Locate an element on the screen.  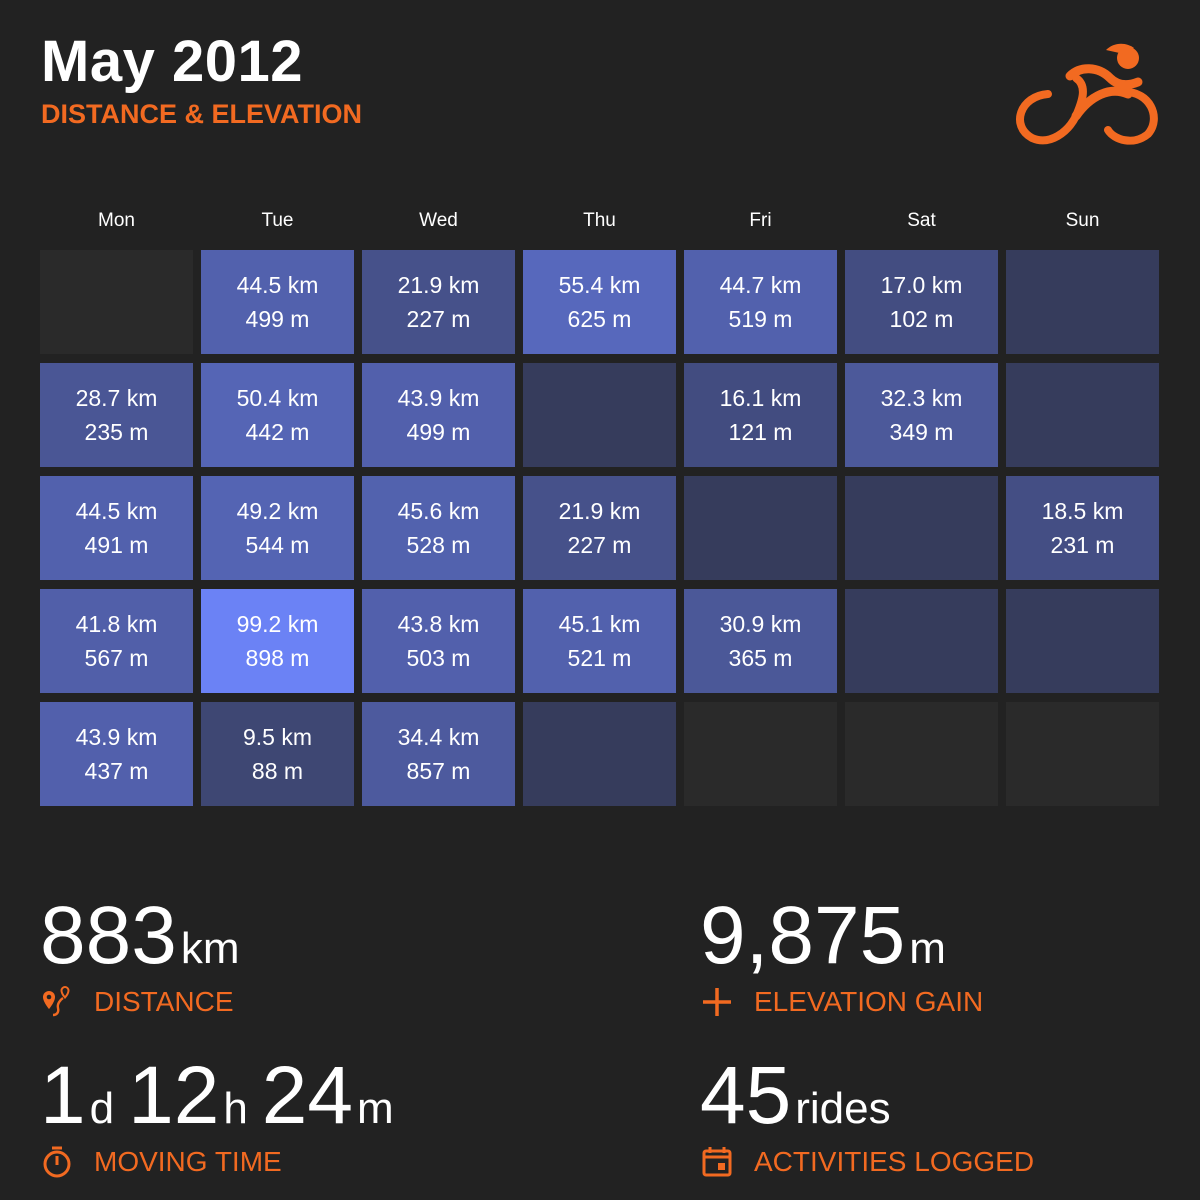
cell-distance: 18.5 km is located at coordinates (1082, 511).